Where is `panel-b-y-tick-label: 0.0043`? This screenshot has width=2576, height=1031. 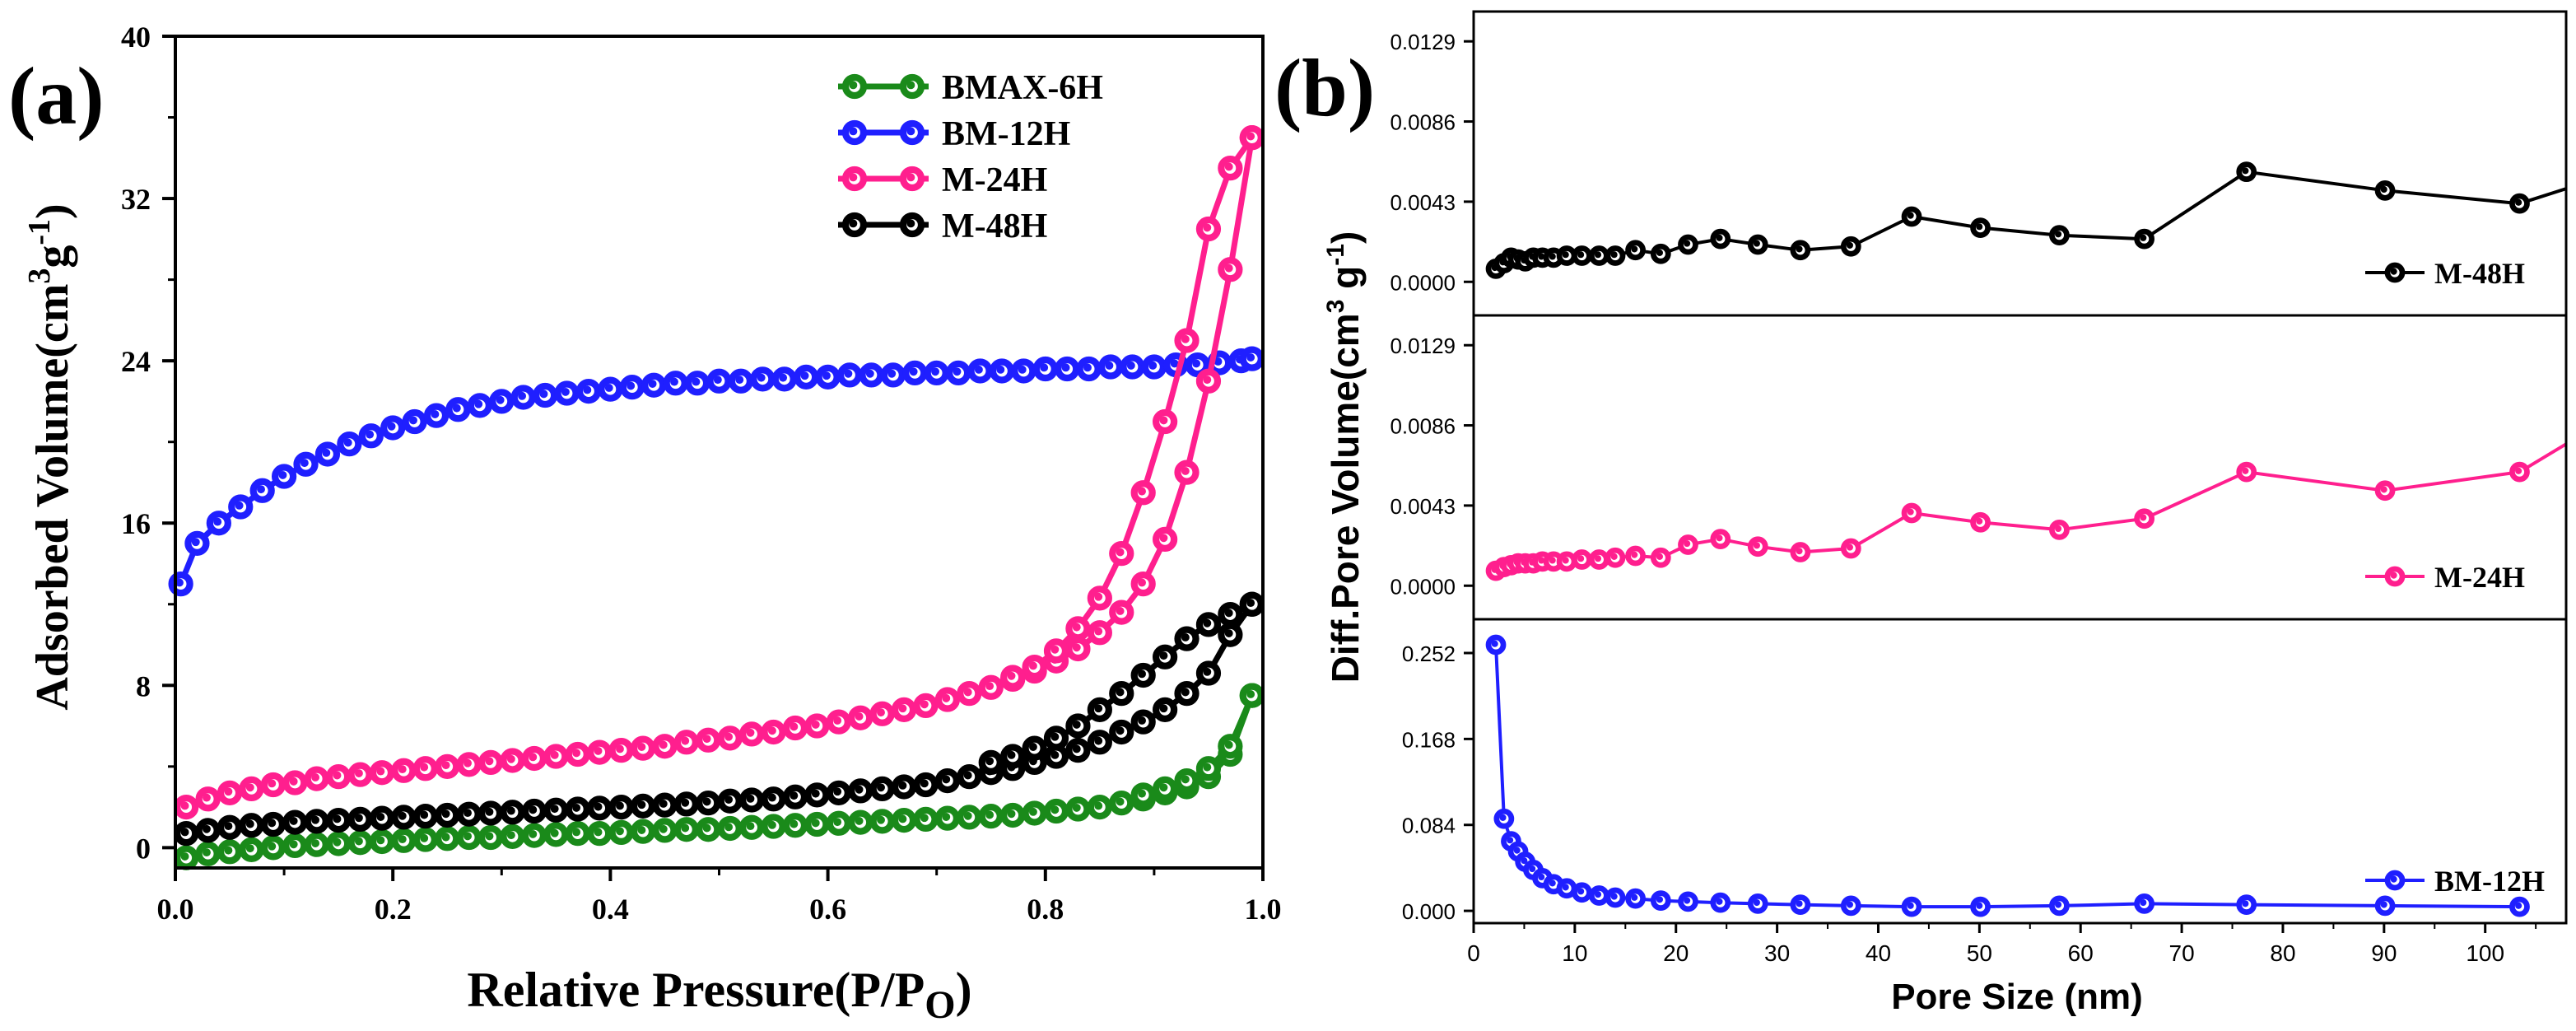
panel-b-y-tick-label: 0.0043 is located at coordinates (1423, 506).